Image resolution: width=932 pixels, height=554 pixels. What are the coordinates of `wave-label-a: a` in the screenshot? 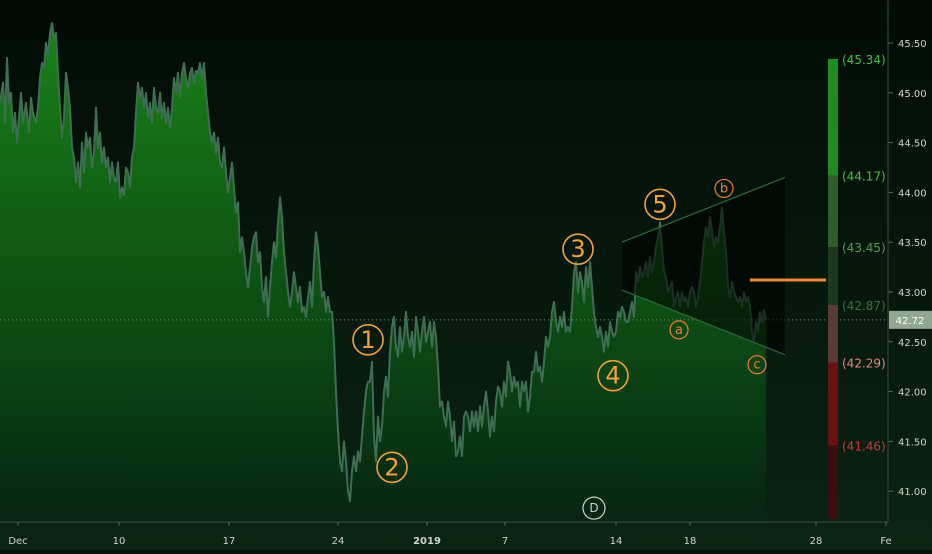 It's located at (679, 330).